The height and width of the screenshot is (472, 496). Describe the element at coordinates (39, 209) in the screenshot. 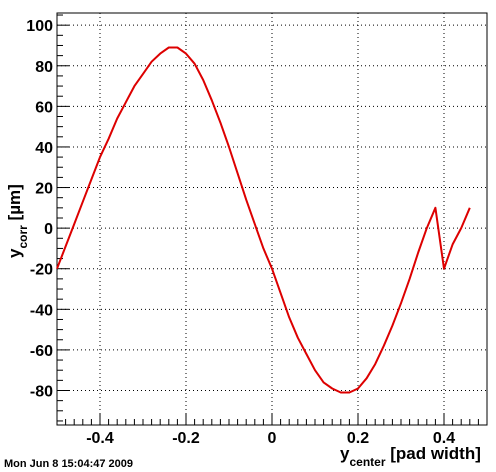

I see `y-tick-labels: -80 -60 -40 -20 0 20 40 60 80 100` at that location.